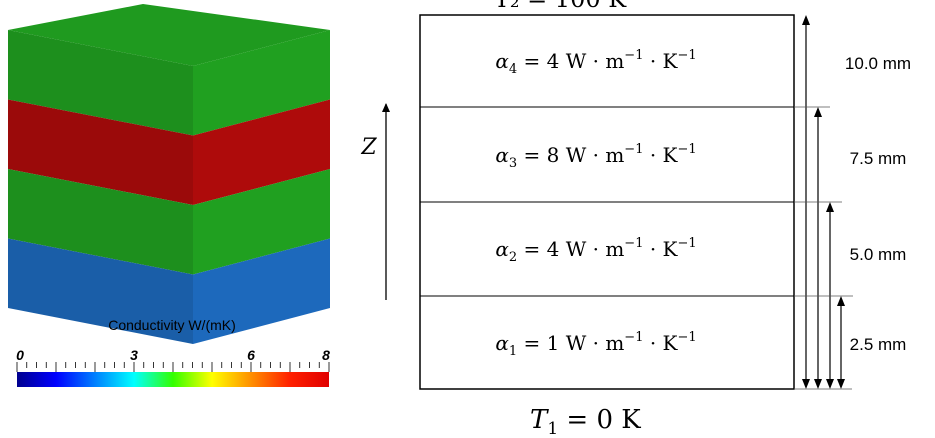 The image size is (935, 438). Describe the element at coordinates (172, 325) in the screenshot. I see `legend-title: Conductivity W/(mK)` at that location.